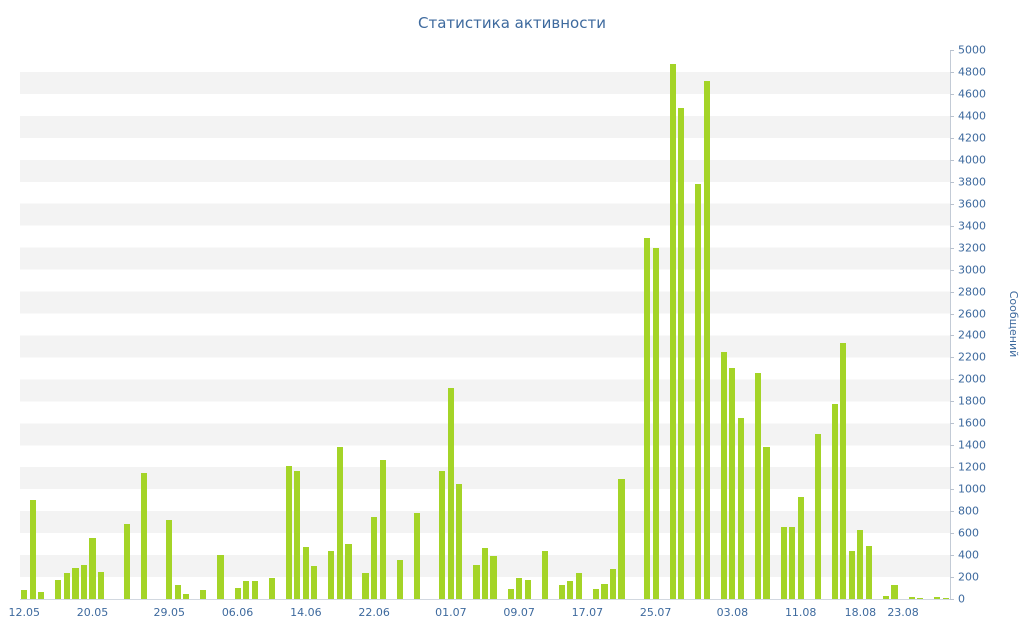 Image resolution: width=1024 pixels, height=640 pixels. What do you see at coordinates (169, 612) in the screenshot?
I see `x-axis-tick-label: 29.05` at bounding box center [169, 612].